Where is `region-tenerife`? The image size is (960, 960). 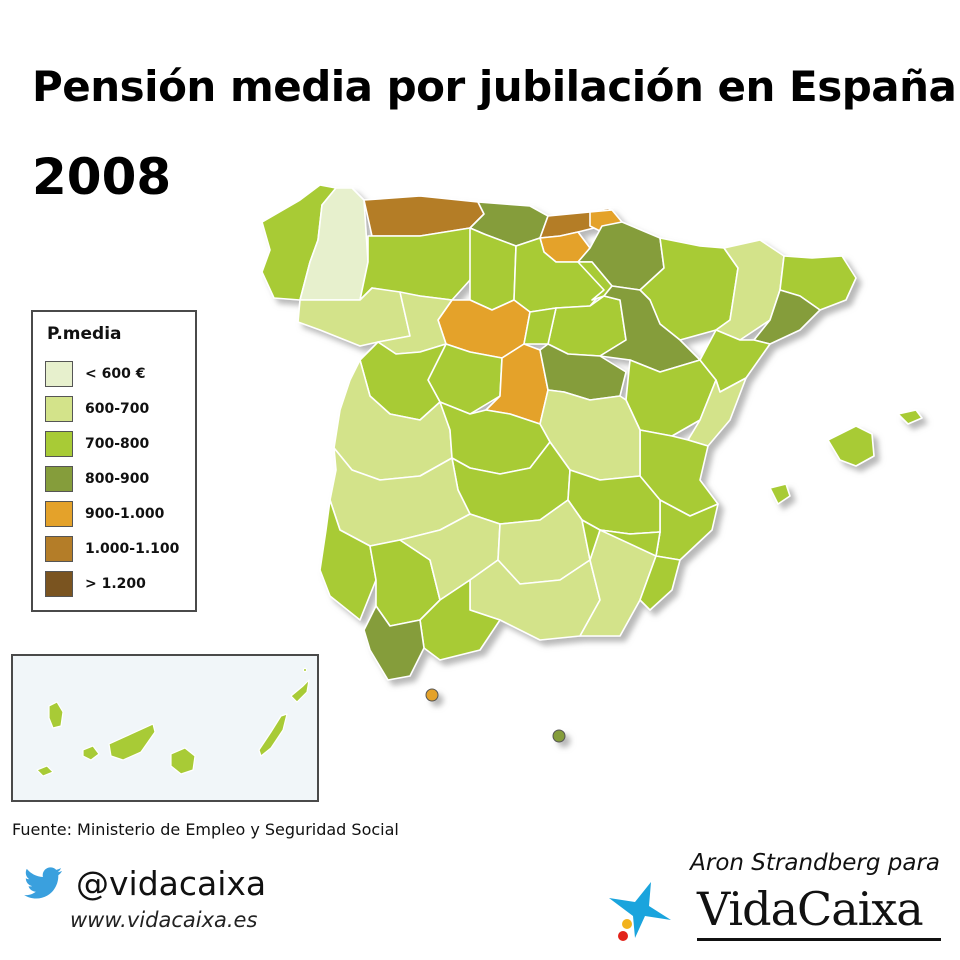 region-tenerife is located at coordinates (132, 742).